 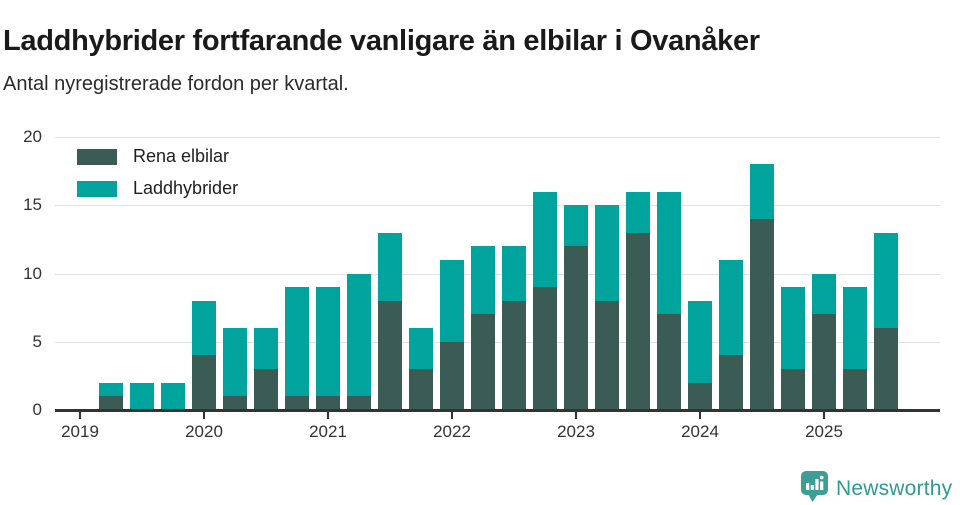 I want to click on x-tick-label: 2025, so click(x=824, y=431).